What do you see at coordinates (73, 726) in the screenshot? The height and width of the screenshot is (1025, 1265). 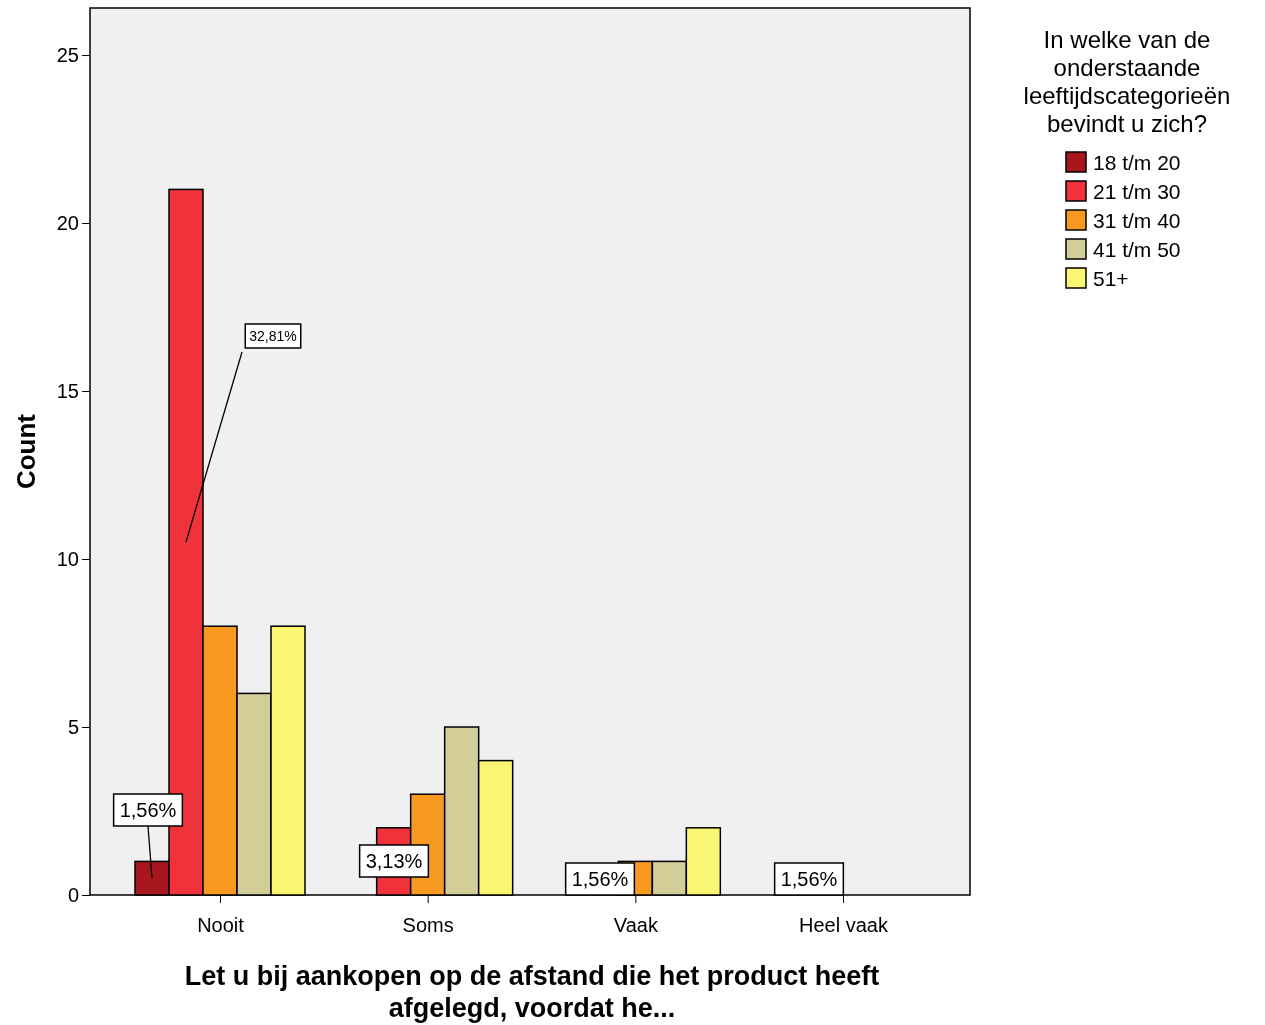 I see `y-tick-label: 5` at bounding box center [73, 726].